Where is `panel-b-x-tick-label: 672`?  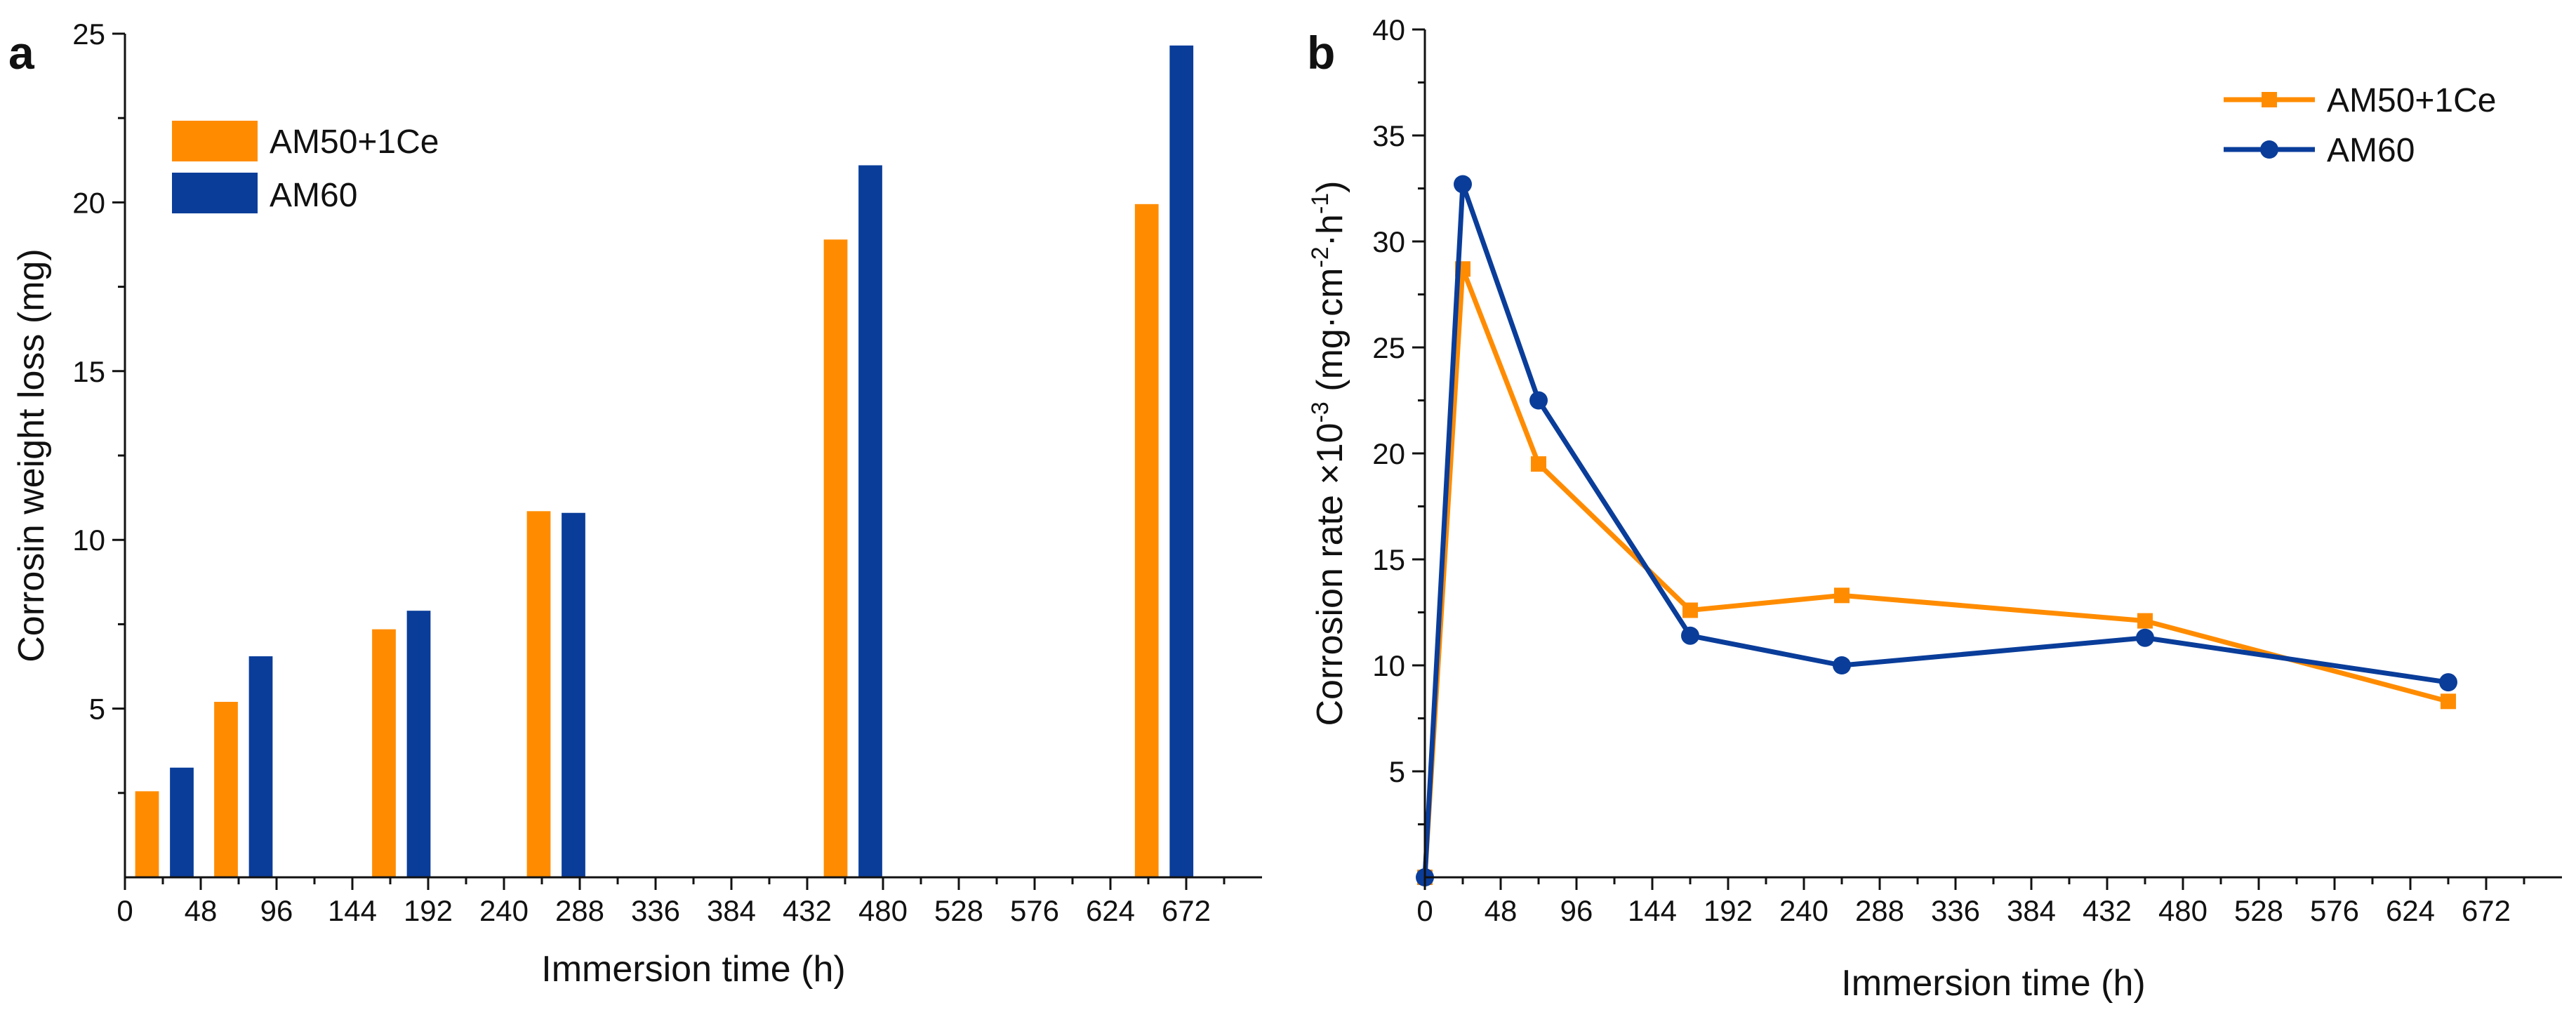 panel-b-x-tick-label: 672 is located at coordinates (2487, 911).